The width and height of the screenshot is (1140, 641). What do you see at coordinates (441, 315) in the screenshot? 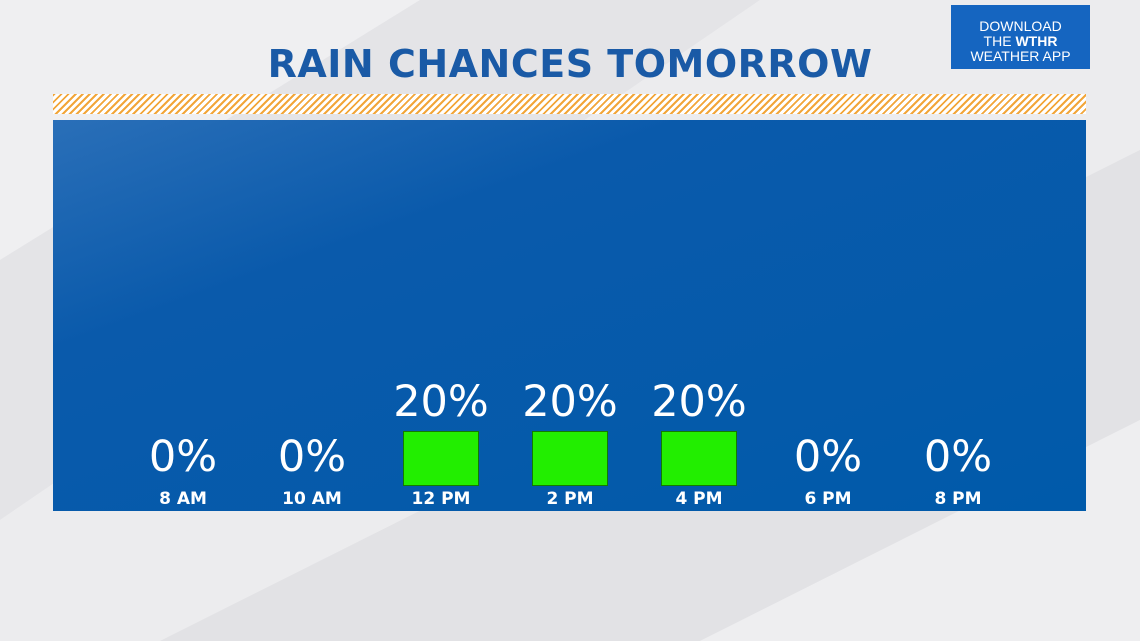
I see `chart-column: 20% 12 PM` at bounding box center [441, 315].